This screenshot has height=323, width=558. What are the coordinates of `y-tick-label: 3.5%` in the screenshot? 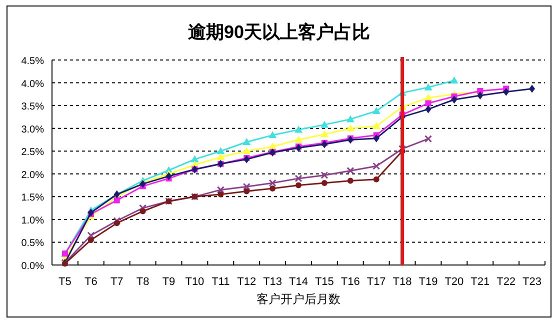 It's located at (32, 107).